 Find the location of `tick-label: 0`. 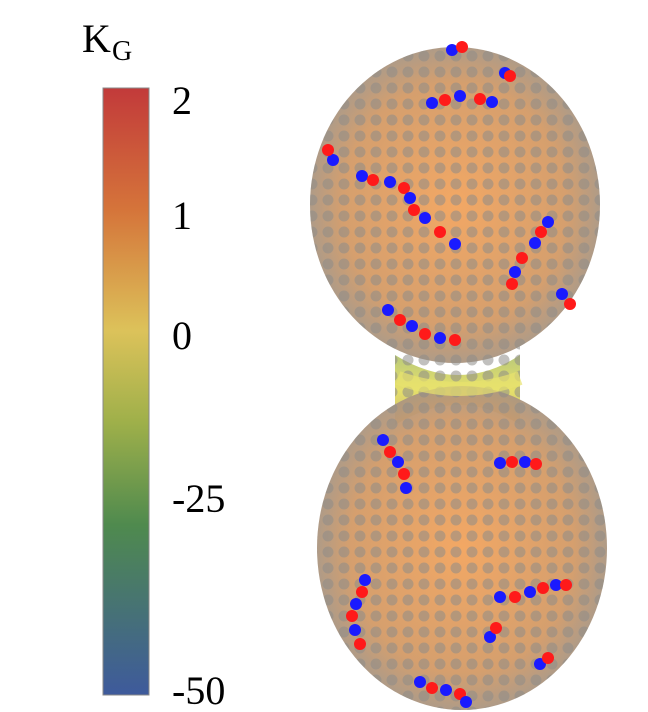

tick-label: 0 is located at coordinates (182, 335).